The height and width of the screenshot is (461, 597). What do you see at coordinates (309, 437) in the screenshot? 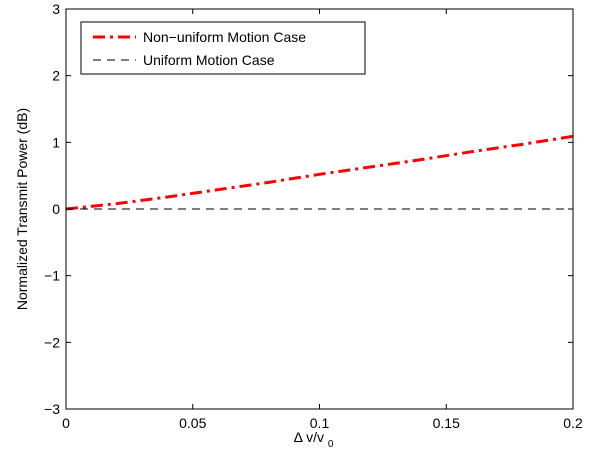
I see `x-axis-label-main: Δ v/v` at bounding box center [309, 437].